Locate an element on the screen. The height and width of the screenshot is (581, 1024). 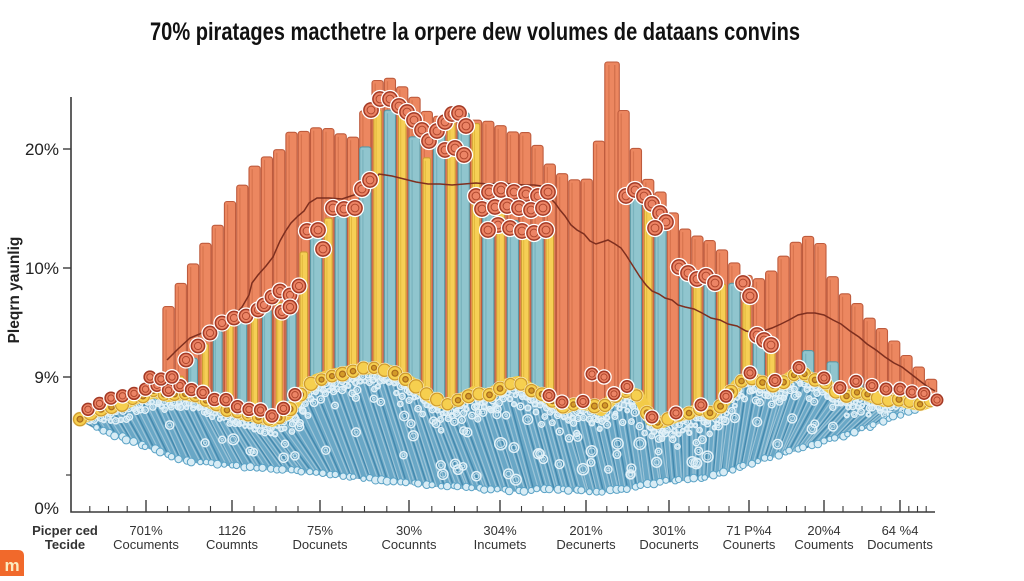
svg-text: Coumnts is located at coordinates (232, 544).